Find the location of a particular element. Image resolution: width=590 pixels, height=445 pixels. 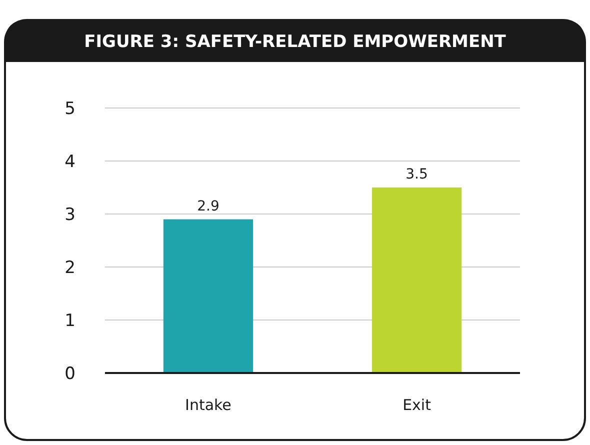

data-label: 3.5 is located at coordinates (417, 174).